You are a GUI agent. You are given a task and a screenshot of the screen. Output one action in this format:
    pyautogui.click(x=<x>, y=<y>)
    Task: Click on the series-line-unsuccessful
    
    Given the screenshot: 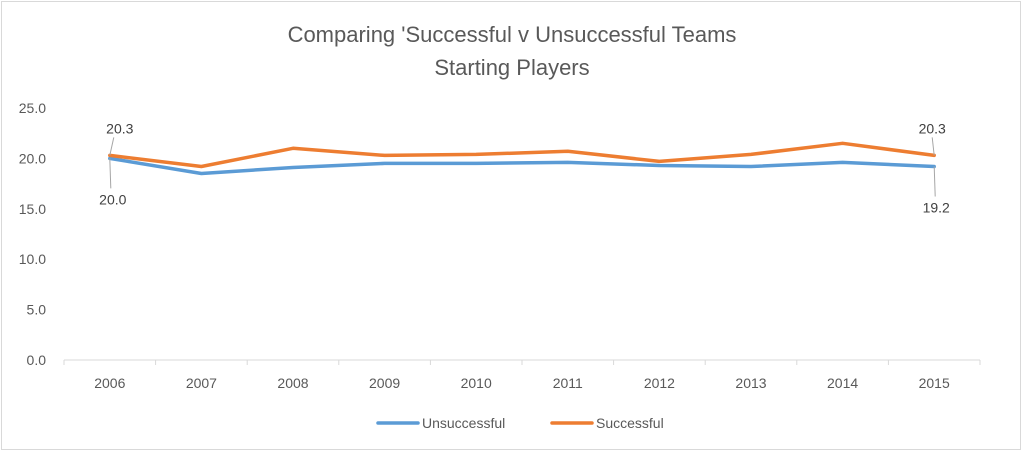 What is the action you would take?
    pyautogui.click(x=522, y=166)
    